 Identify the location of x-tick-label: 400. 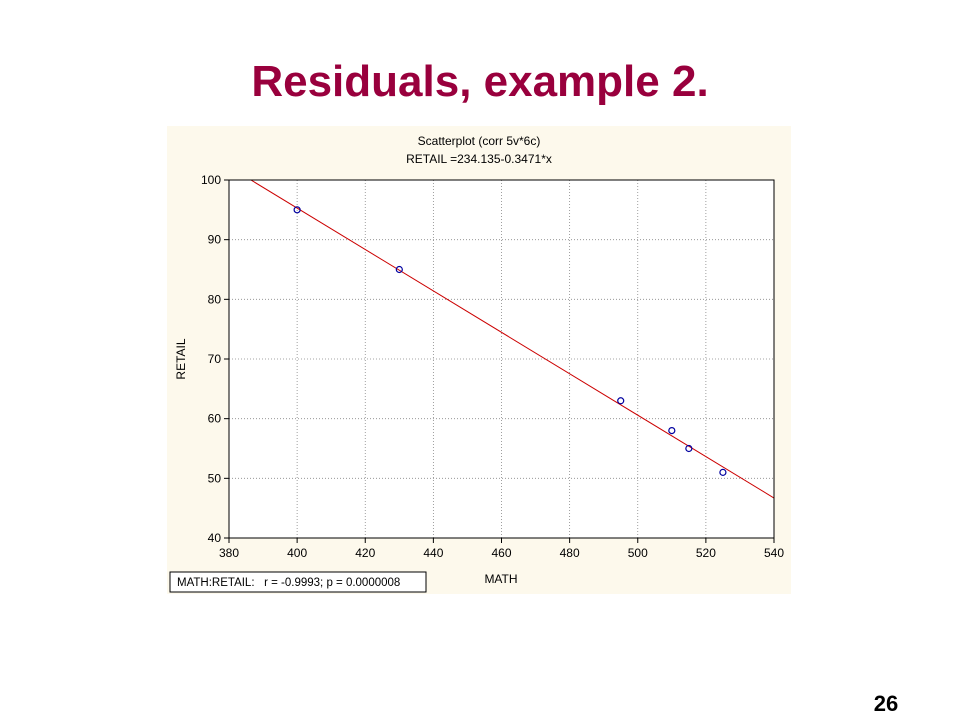
(297, 553).